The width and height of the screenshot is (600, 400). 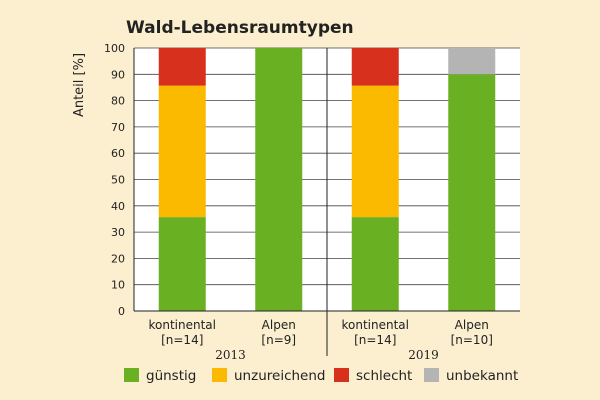 I want to click on y-tick-label: 50, so click(x=118, y=180).